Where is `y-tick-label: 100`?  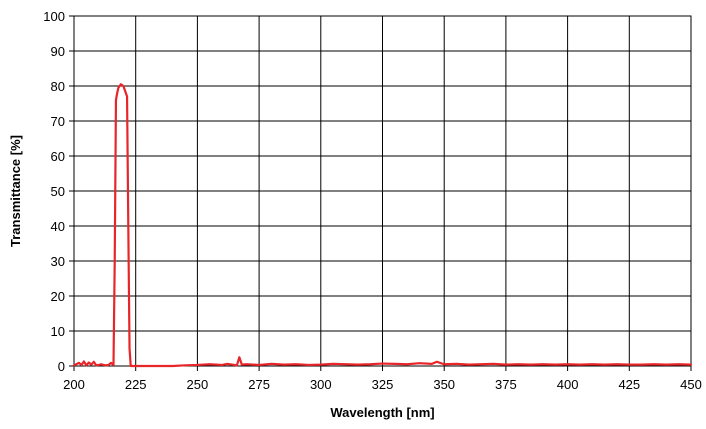 y-tick-label: 100 is located at coordinates (54, 16).